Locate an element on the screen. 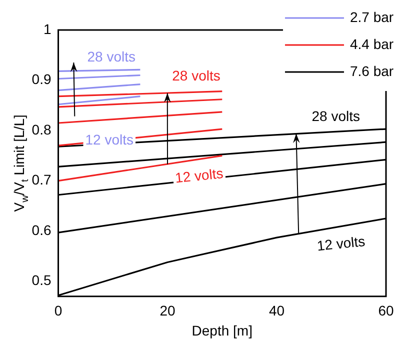  x-tick-label: 40 is located at coordinates (276, 310).